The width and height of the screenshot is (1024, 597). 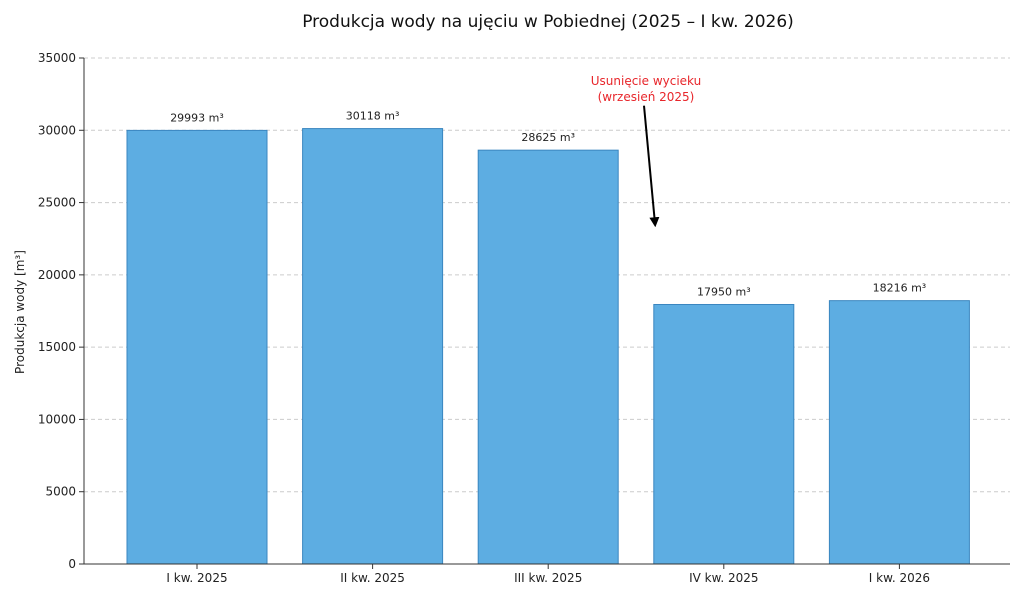 I want to click on x-tick-label: I kw. 2025, so click(x=196, y=578).